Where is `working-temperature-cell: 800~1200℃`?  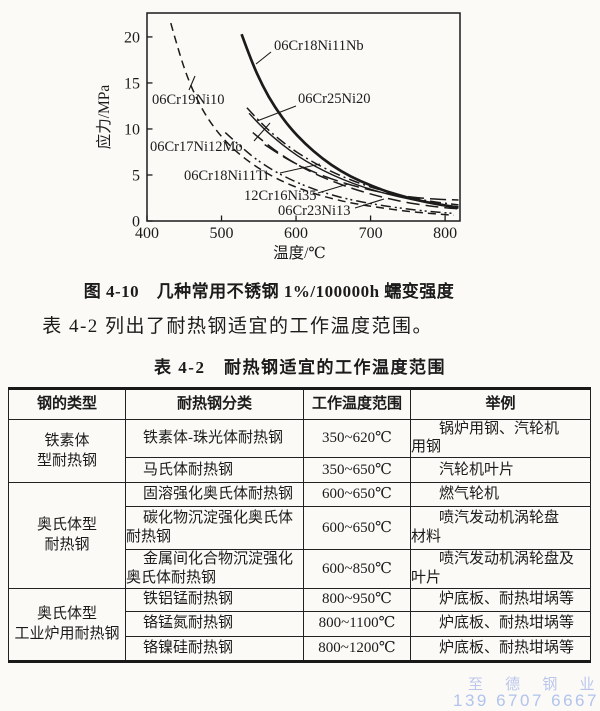 working-temperature-cell: 800~1200℃ is located at coordinates (357, 648).